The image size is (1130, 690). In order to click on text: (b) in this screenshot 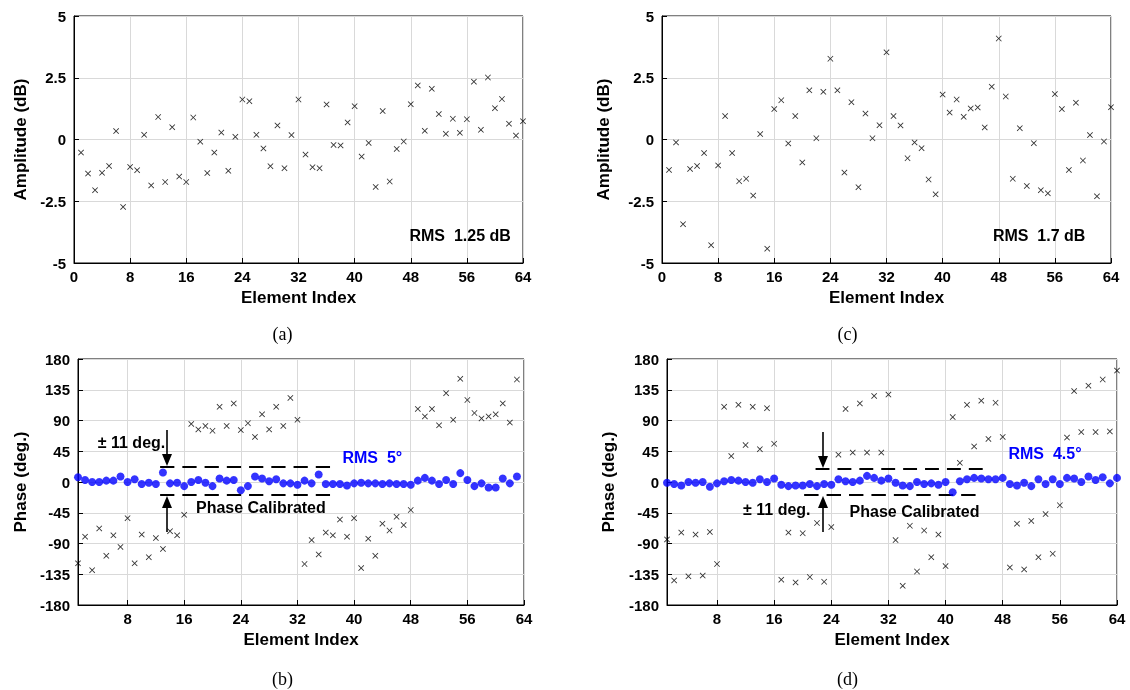, I will do `click(283, 679)`.